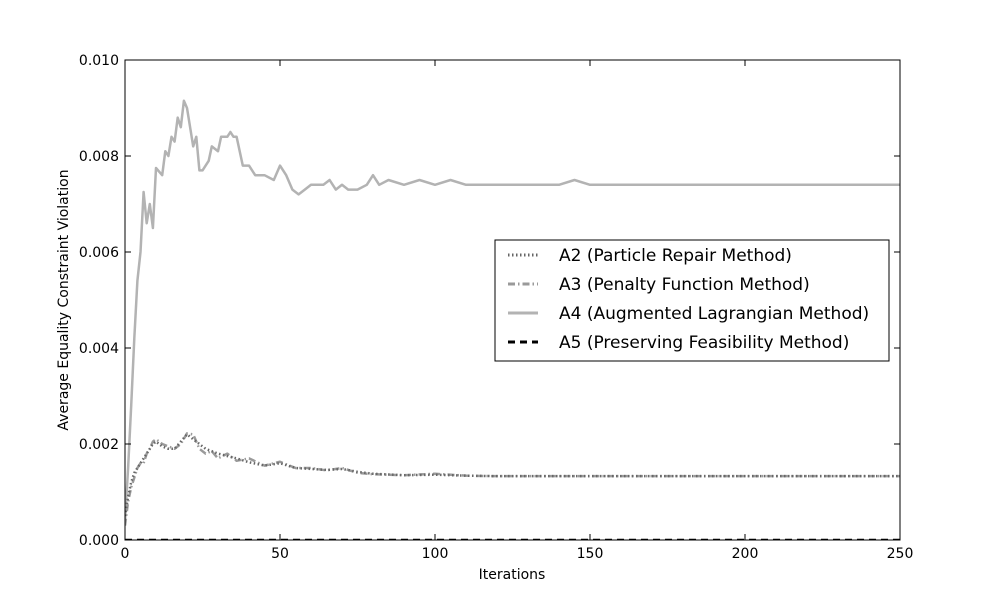  Describe the element at coordinates (704, 343) in the screenshot. I see `legend-label: A5 (Preserving Feasibility Method)` at that location.